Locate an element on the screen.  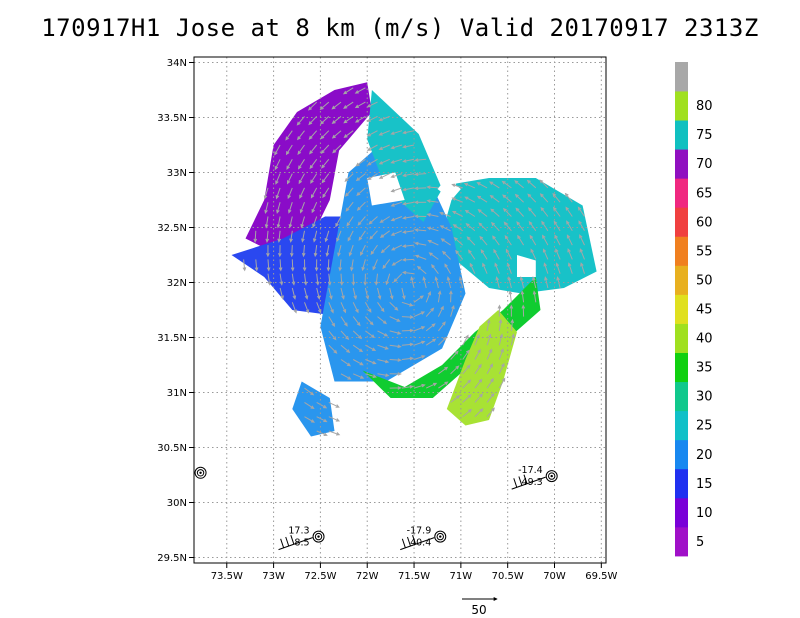
colorbar-label: 35 is located at coordinates (704, 368).